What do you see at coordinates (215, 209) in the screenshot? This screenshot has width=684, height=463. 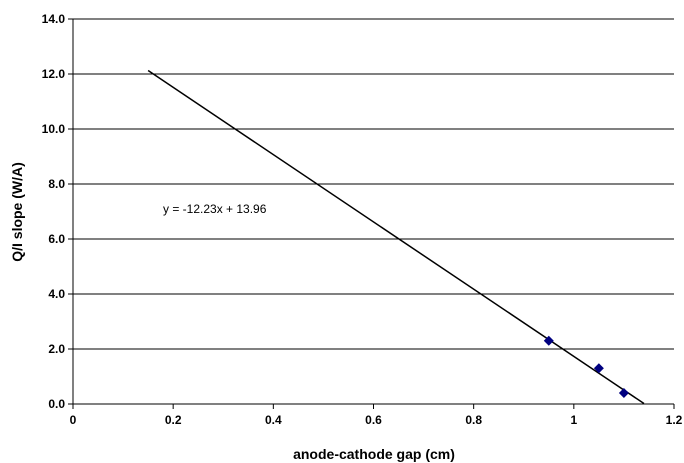 I see `trendline-equation: y = -12.23x + 13.96` at bounding box center [215, 209].